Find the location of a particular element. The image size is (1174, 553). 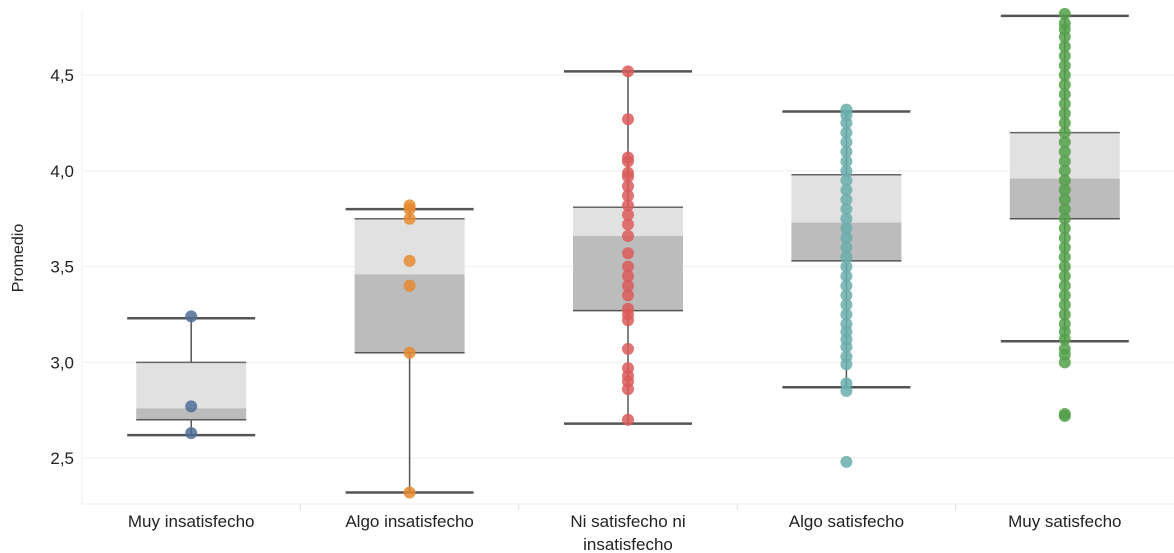

x-tick-label: Muy insatisfecho is located at coordinates (191, 521).